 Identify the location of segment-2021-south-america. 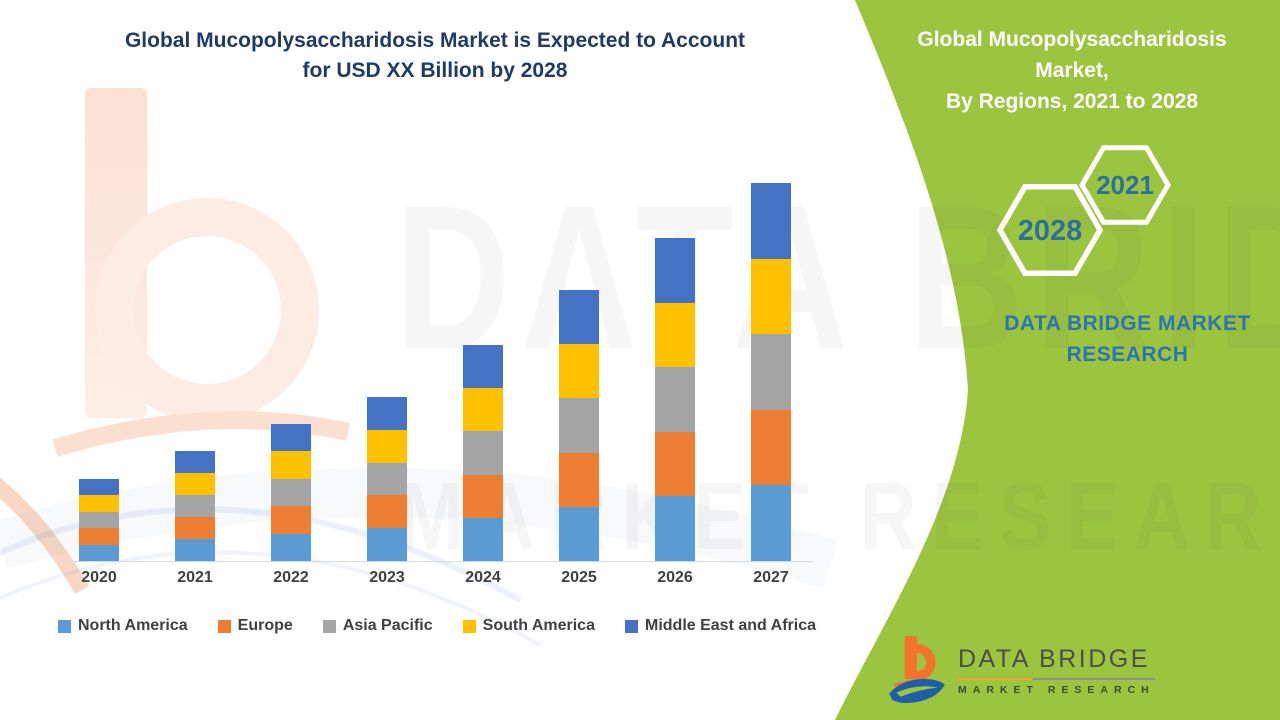
(195, 484).